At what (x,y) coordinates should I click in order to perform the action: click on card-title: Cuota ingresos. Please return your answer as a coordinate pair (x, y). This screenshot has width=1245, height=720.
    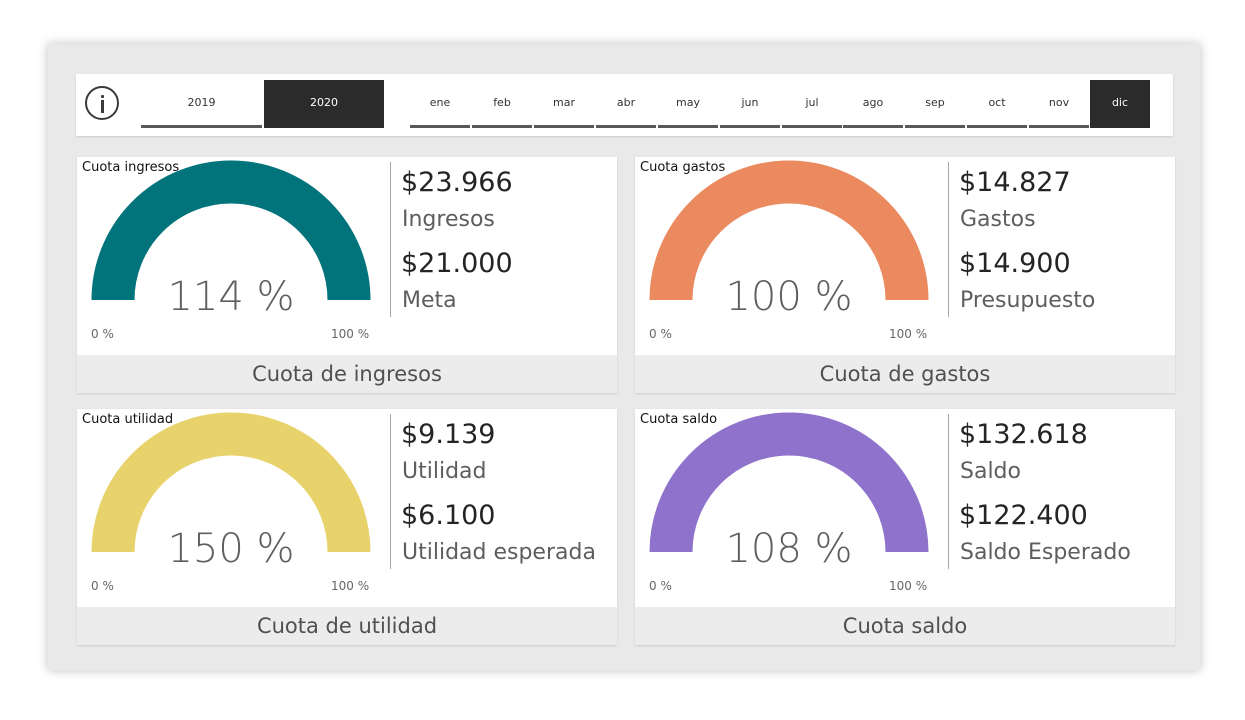
    Looking at the image, I should click on (131, 167).